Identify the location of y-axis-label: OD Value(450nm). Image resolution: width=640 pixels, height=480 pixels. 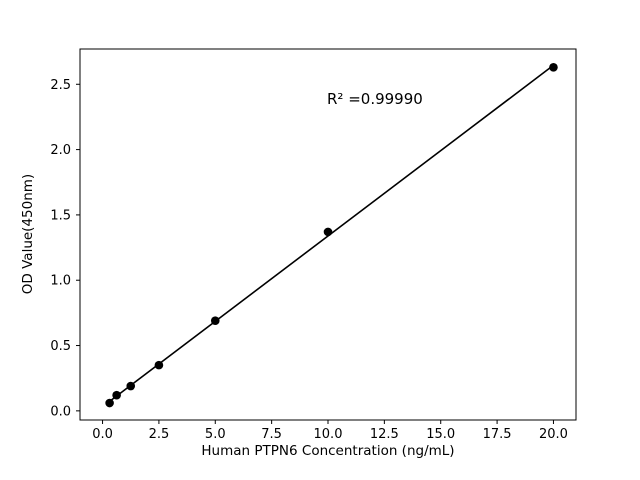
(28, 234).